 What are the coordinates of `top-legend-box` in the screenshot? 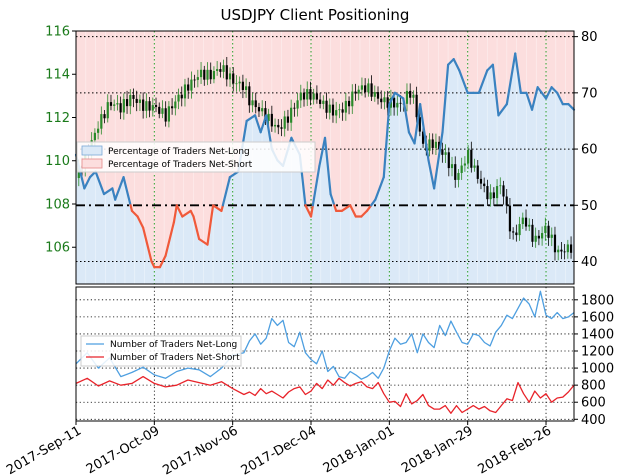 It's located at (196, 157).